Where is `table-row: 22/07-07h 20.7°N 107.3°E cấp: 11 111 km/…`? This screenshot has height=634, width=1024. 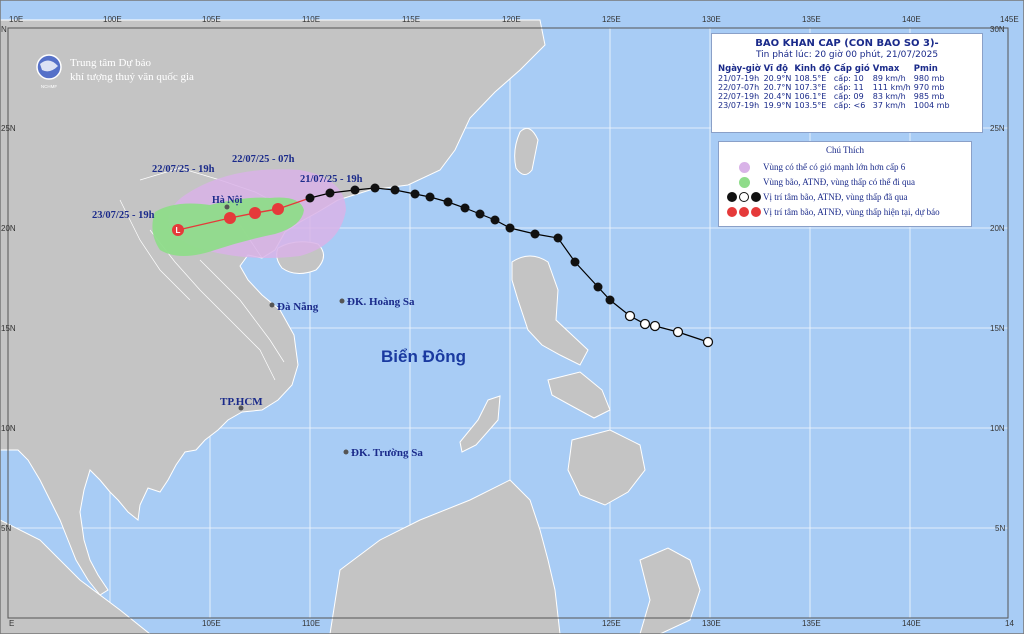 table-row: 22/07-07h 20.7°N 107.3°E cấp: 11 111 km/… is located at coordinates (835, 87).